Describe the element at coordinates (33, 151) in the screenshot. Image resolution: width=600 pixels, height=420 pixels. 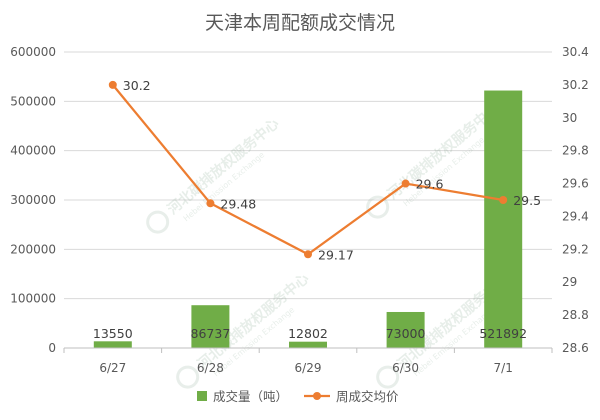
I see `y-left-tick-label: 400000` at that location.